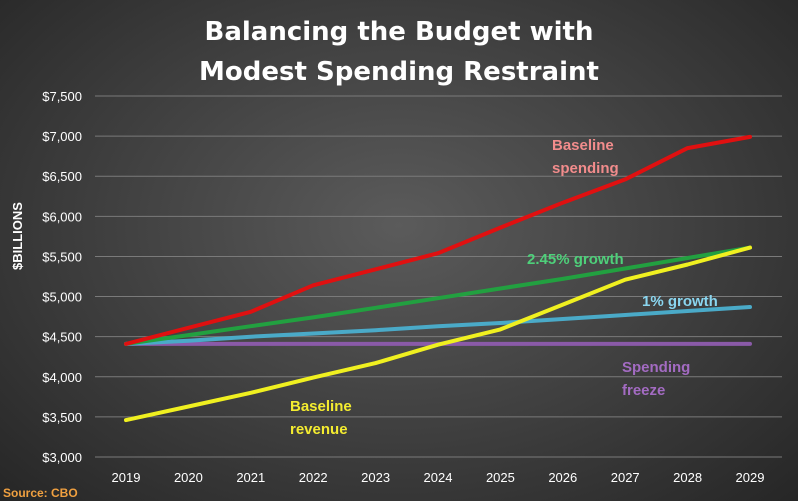 The width and height of the screenshot is (798, 501). I want to click on x-tick-label: 2027, so click(625, 477).